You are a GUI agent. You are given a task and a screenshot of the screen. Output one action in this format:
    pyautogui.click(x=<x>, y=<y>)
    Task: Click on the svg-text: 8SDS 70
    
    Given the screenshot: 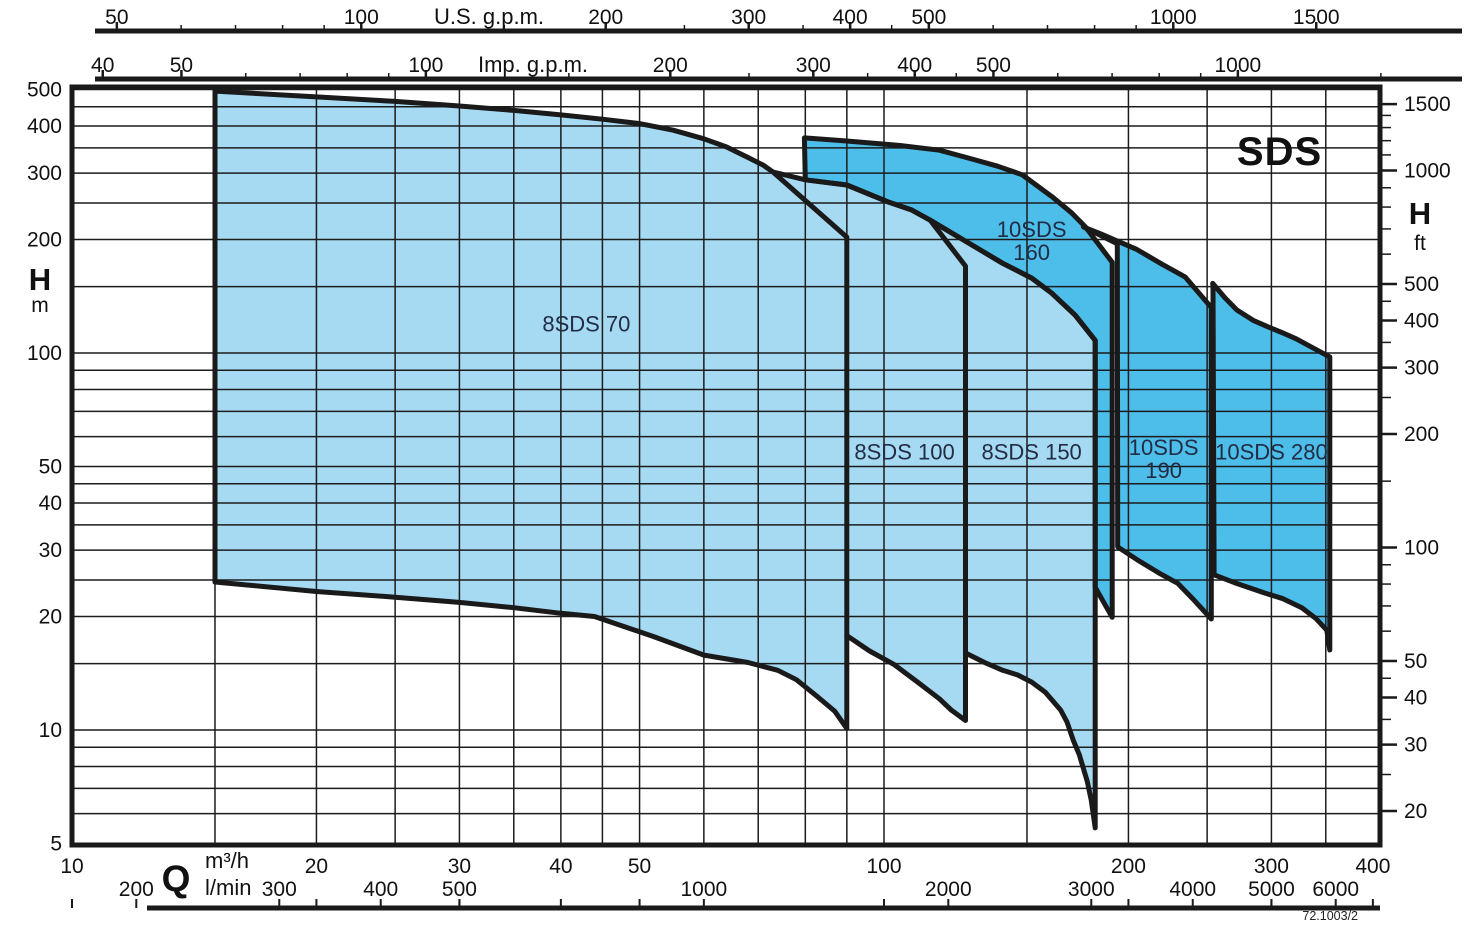 What is the action you would take?
    pyautogui.click(x=586, y=324)
    